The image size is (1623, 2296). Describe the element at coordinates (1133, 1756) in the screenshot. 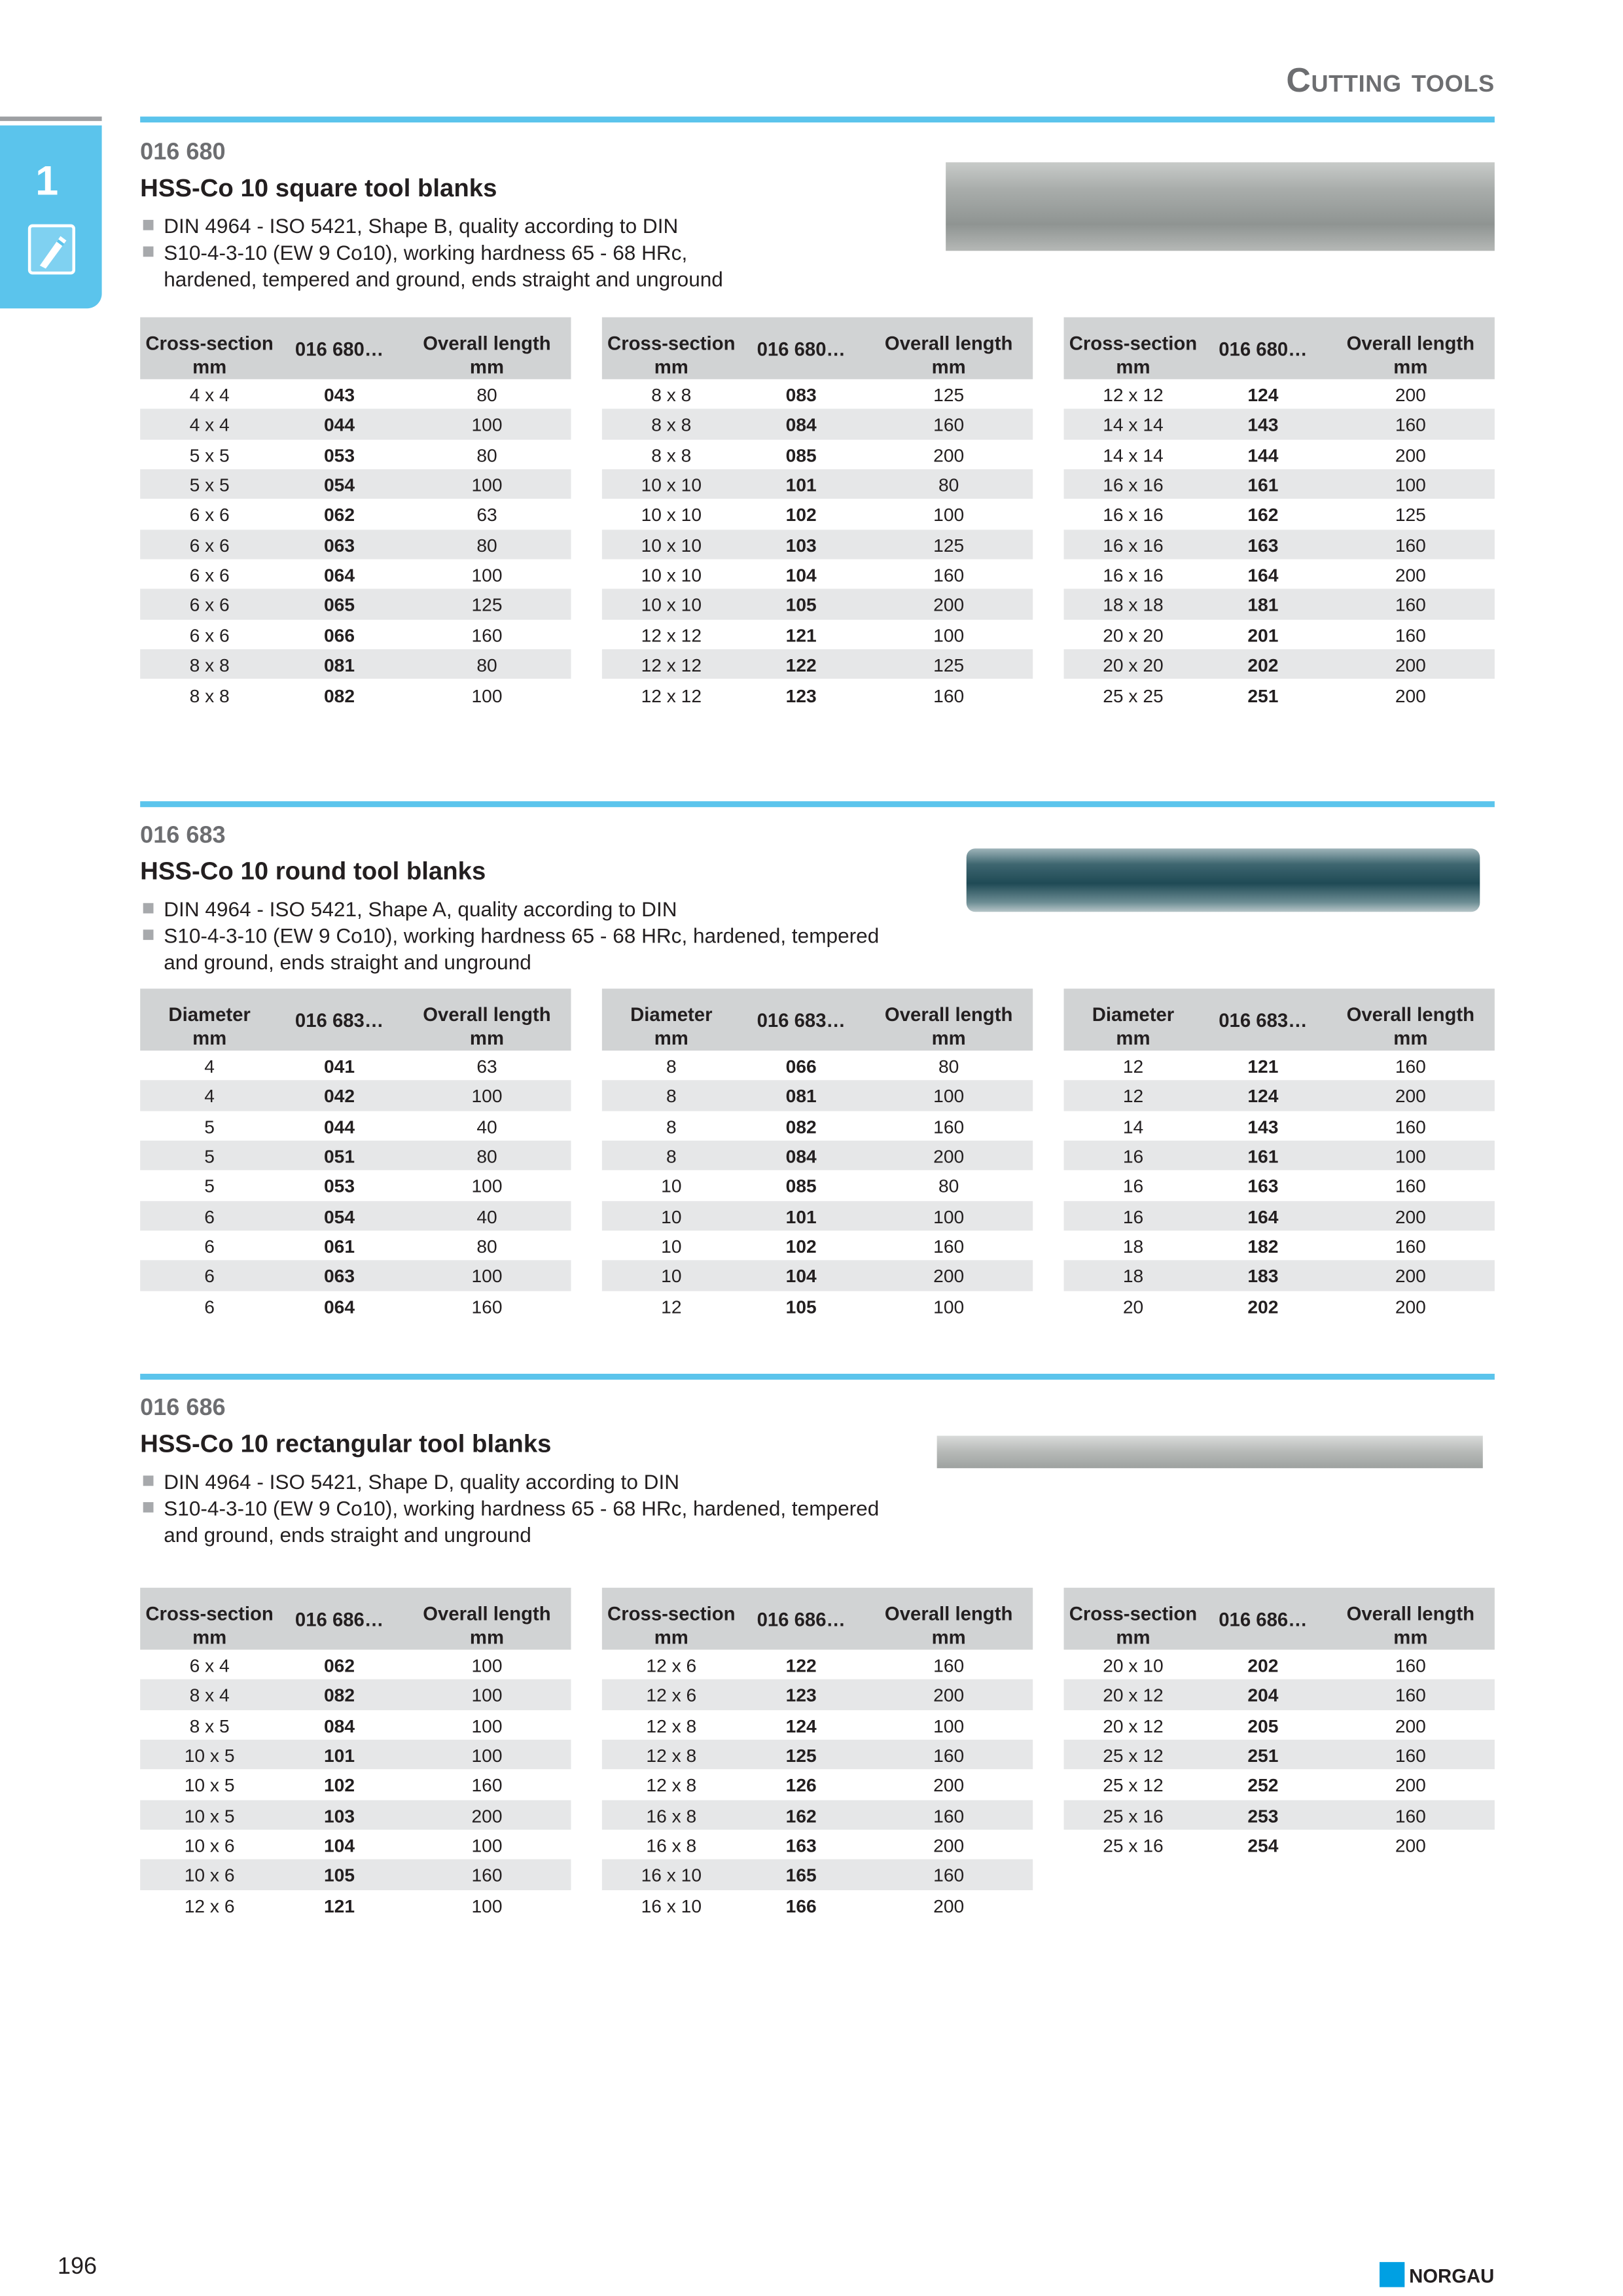

I see `table-cell: 25 x 12` at that location.